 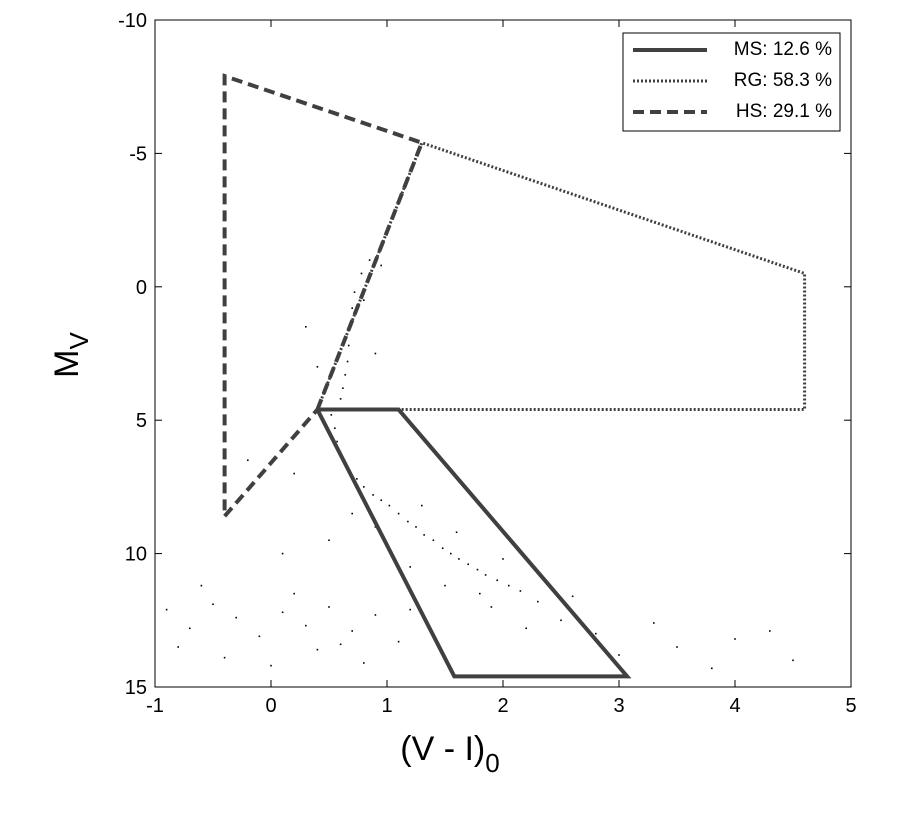 I want to click on legend-label: RG: 58.3 %, so click(x=783, y=80).